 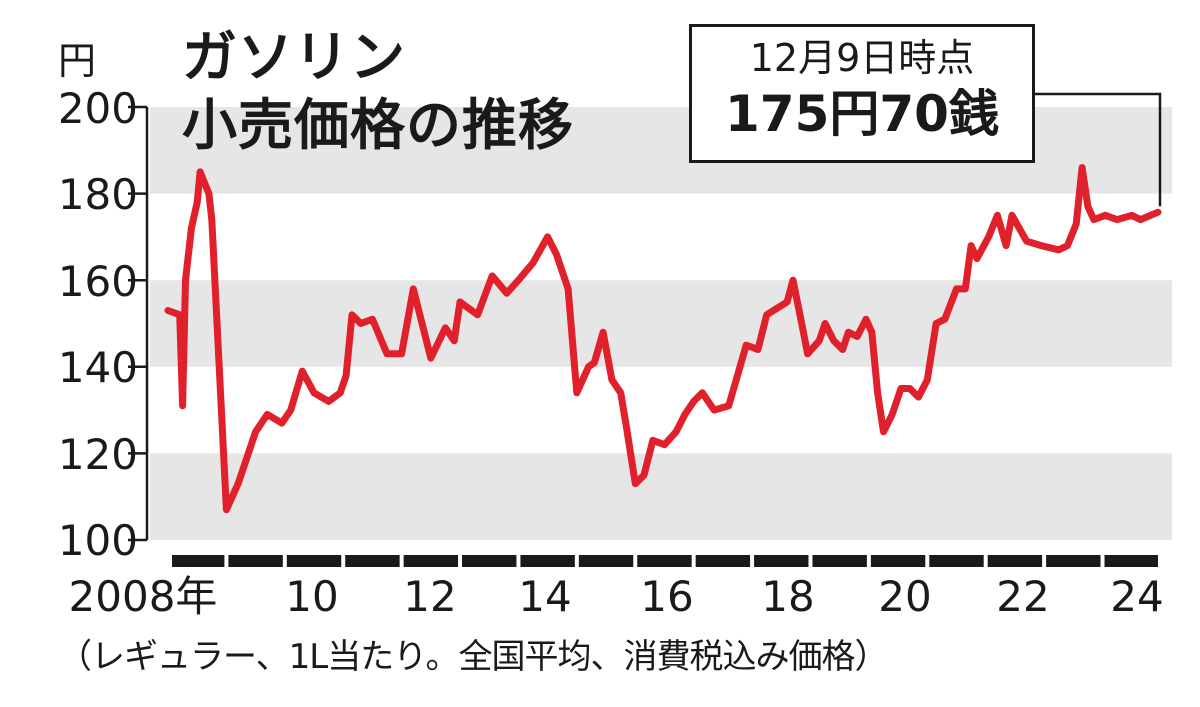 What do you see at coordinates (1023, 596) in the screenshot?
I see `x-tick-22: 22` at bounding box center [1023, 596].